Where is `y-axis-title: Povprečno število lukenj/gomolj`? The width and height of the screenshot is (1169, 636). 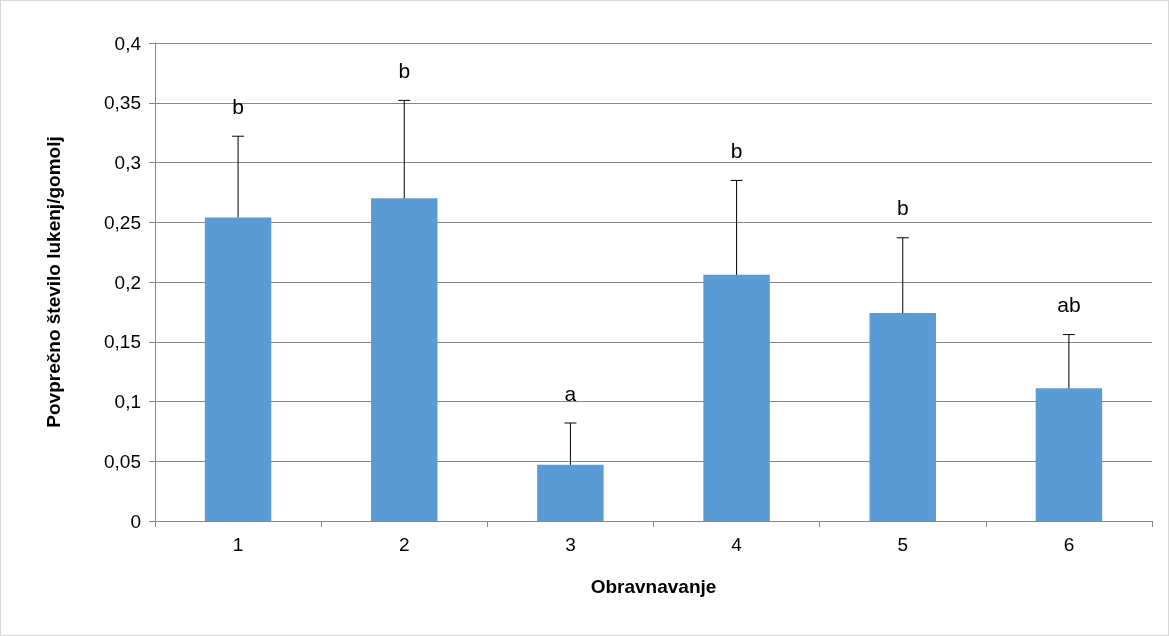 y-axis-title: Povprečno število lukenj/gomolj is located at coordinates (53, 282).